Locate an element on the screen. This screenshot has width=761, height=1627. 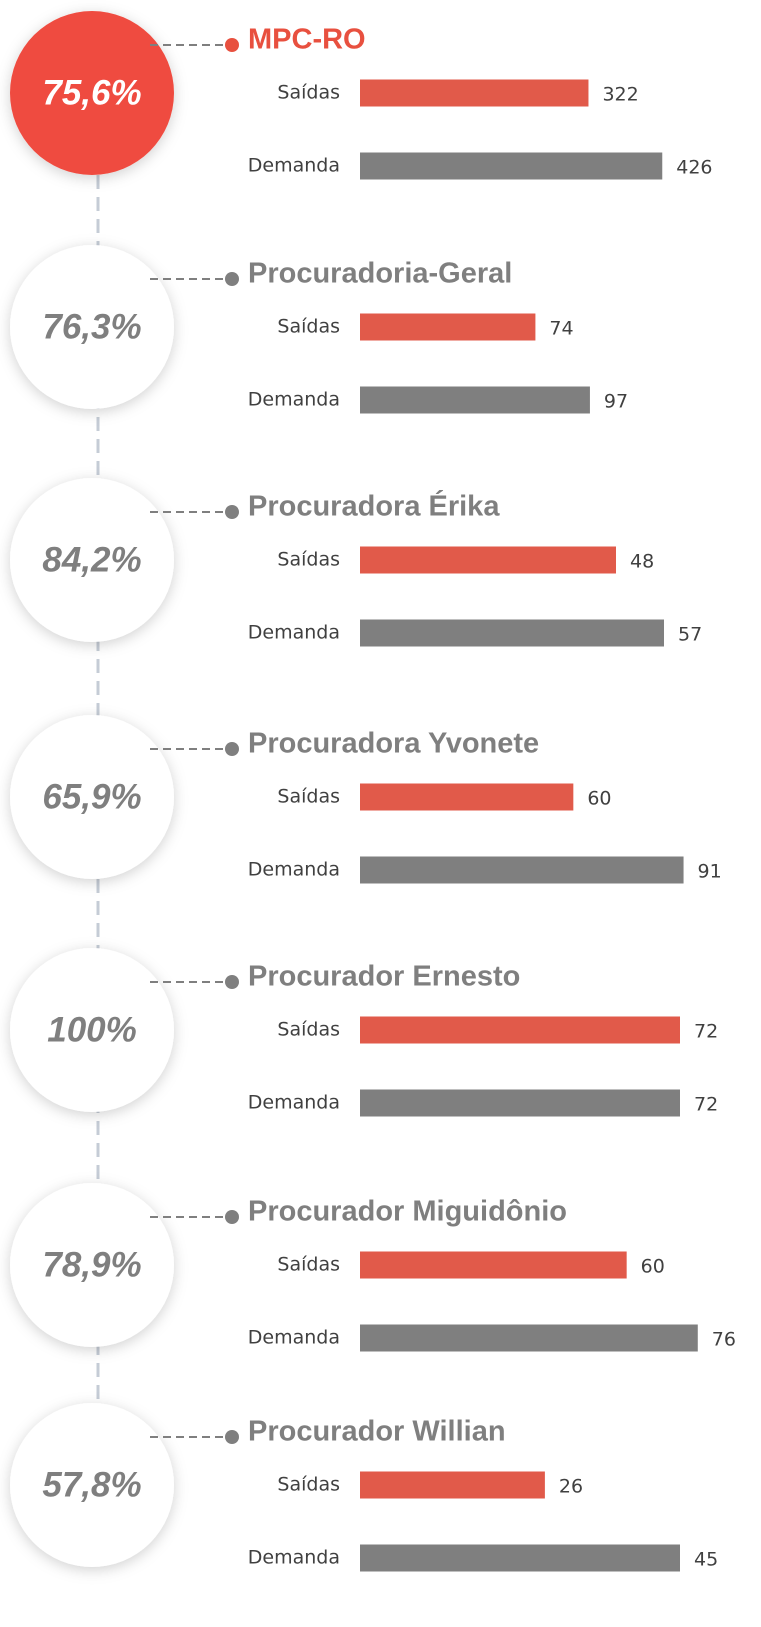
group-title: Procuradora Yvonete is located at coordinates (393, 744).